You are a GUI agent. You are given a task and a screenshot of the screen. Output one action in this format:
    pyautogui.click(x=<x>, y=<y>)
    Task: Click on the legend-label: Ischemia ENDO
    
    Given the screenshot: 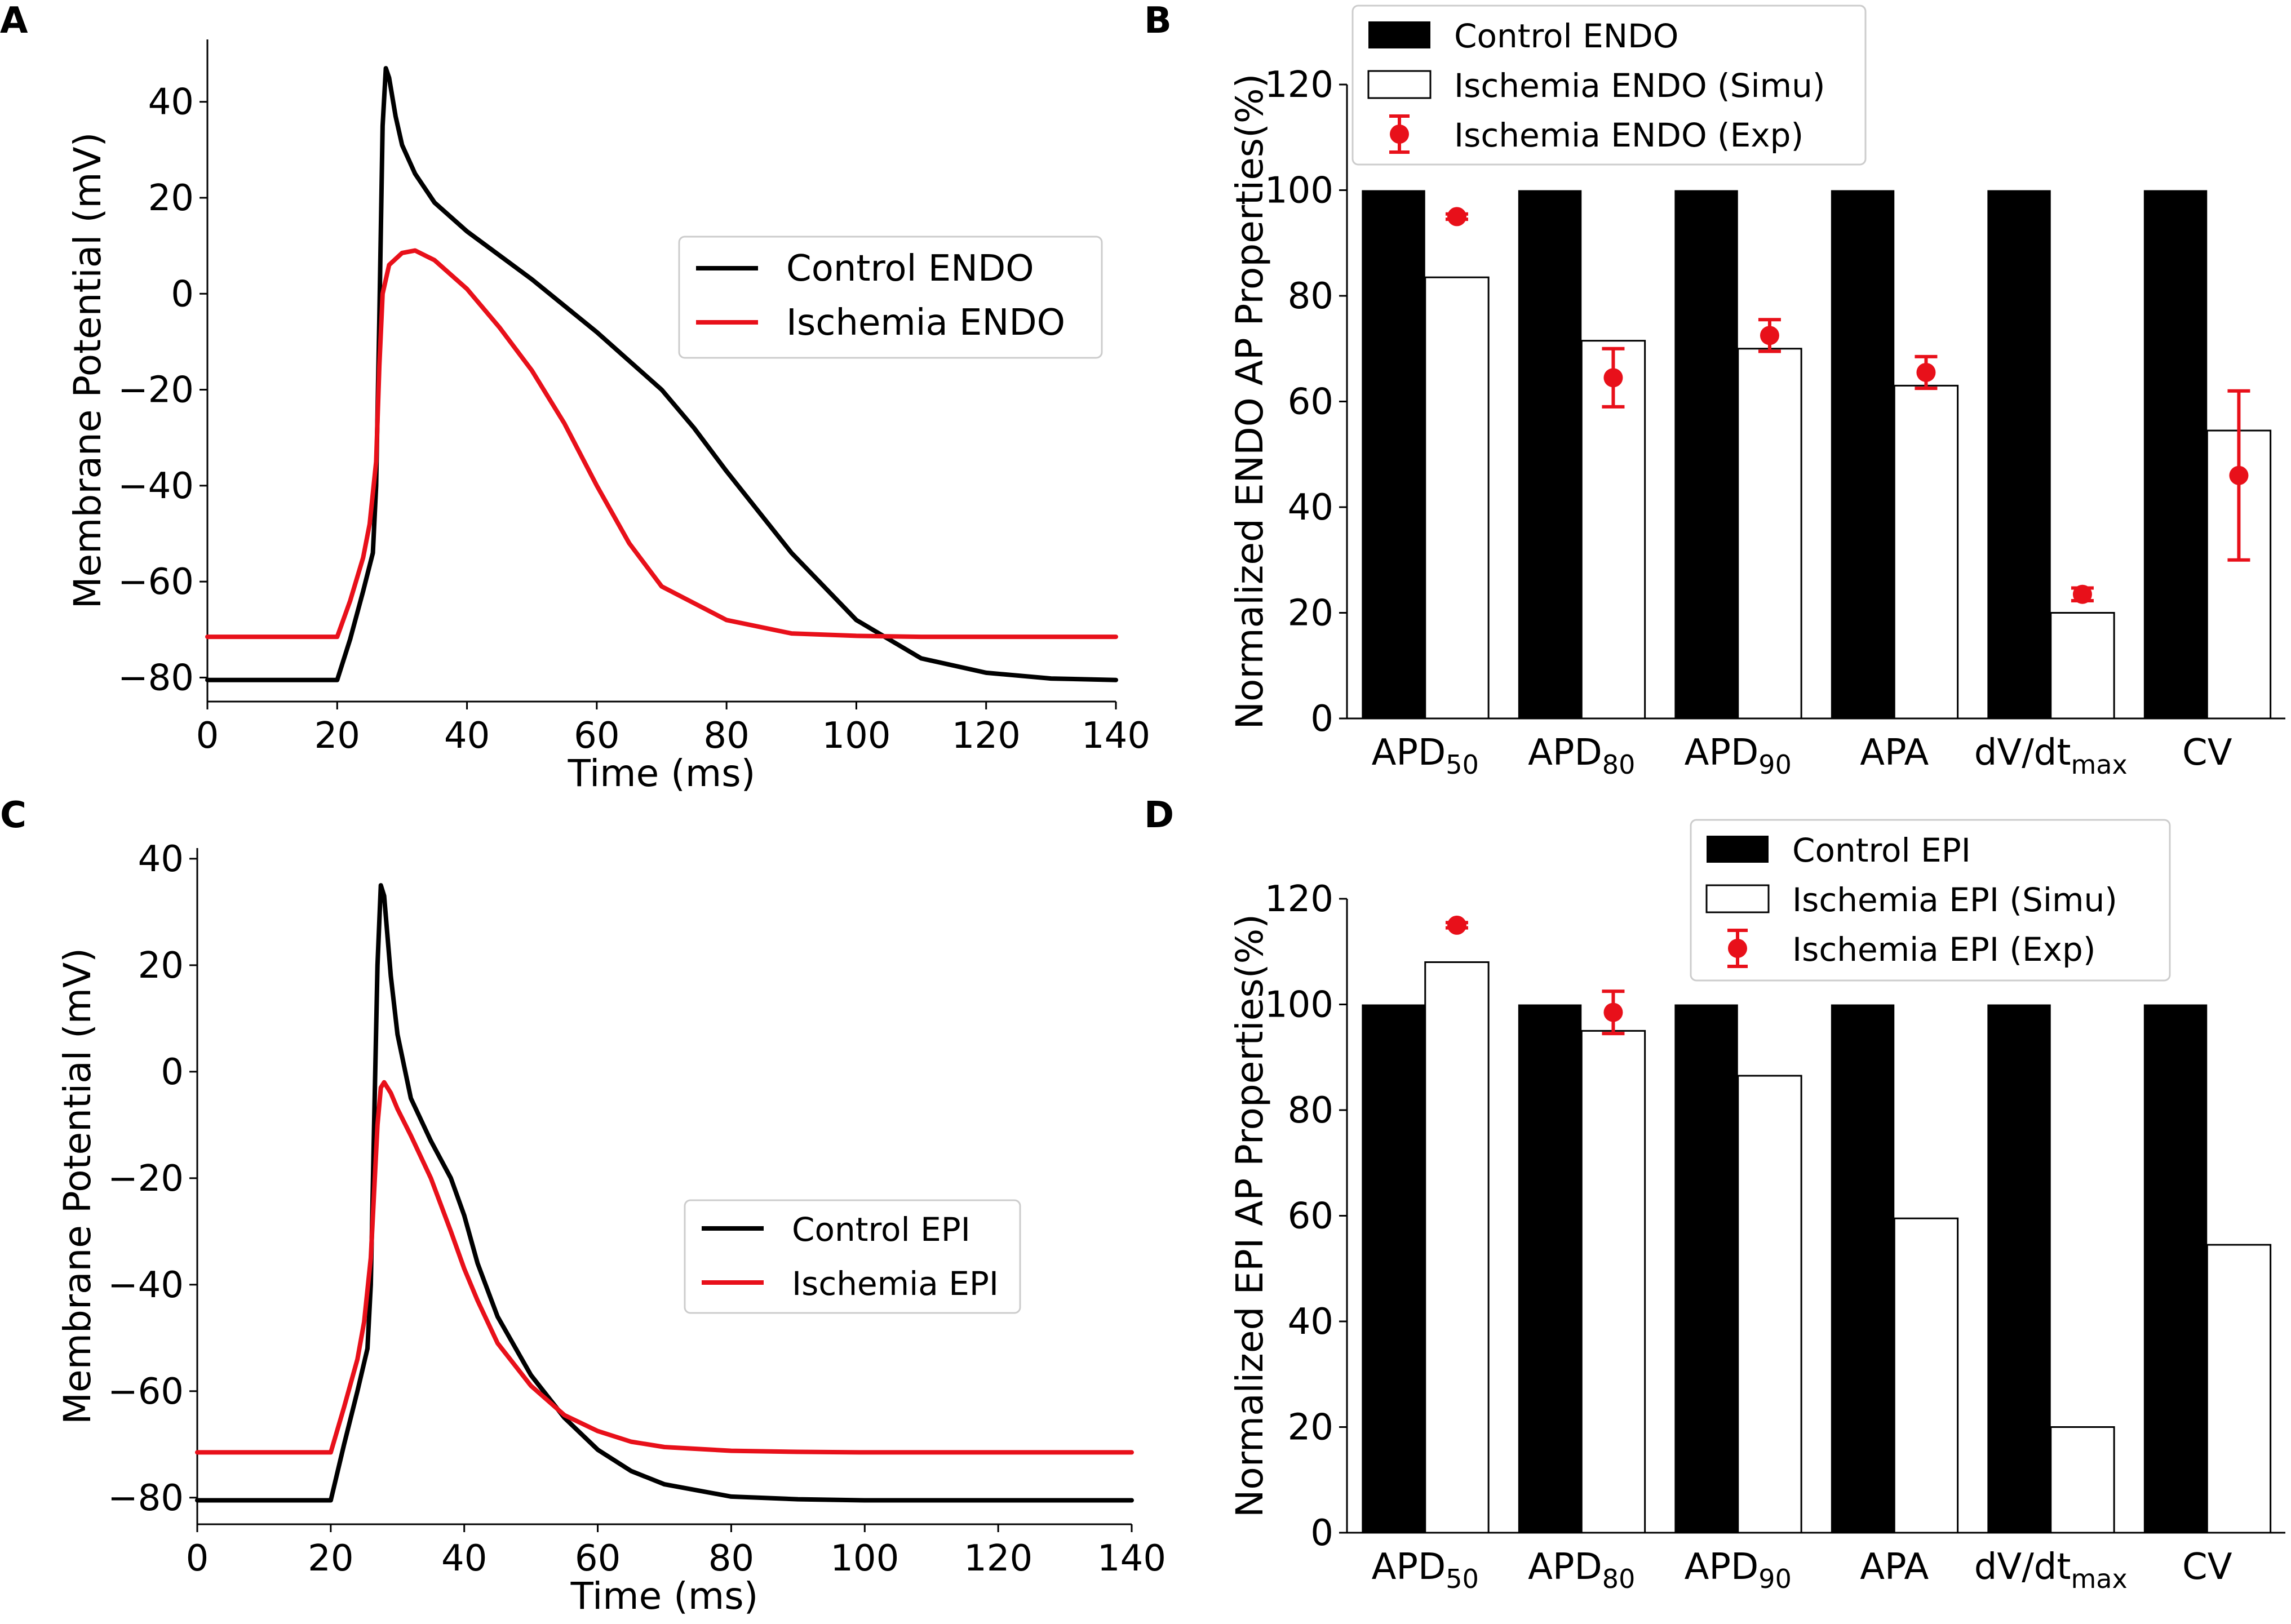 What is the action you would take?
    pyautogui.click(x=925, y=323)
    